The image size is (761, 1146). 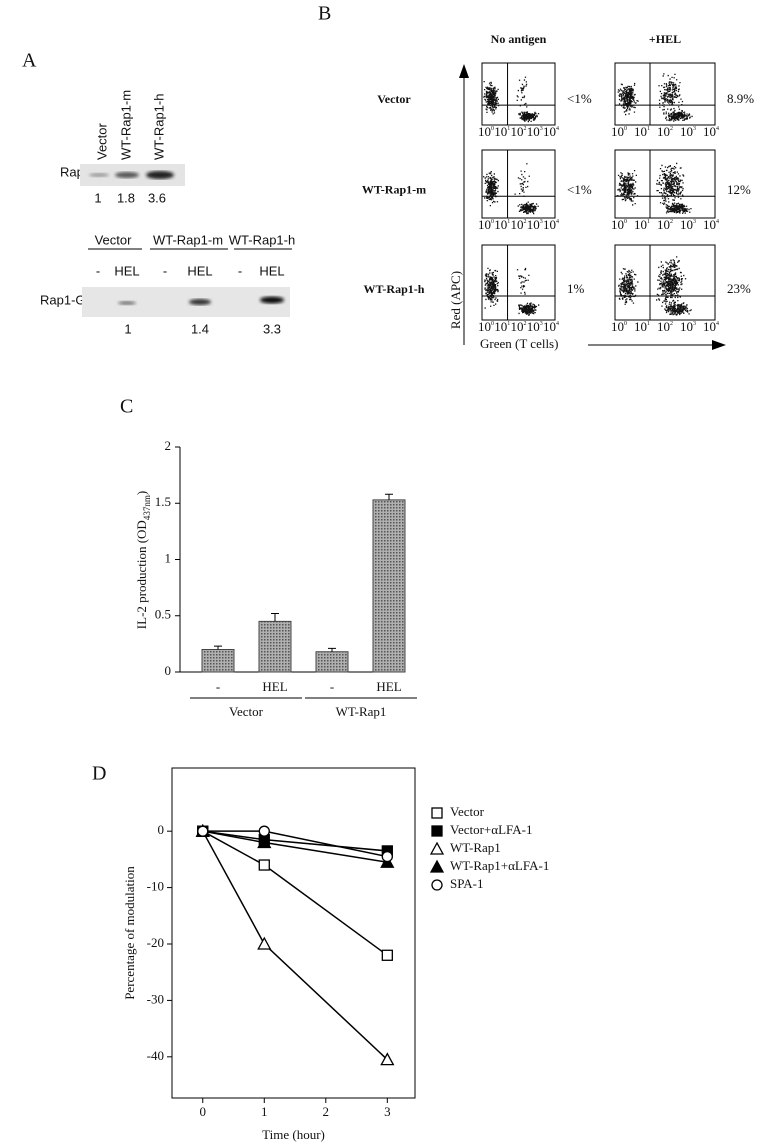 I want to click on lane-label: Vector, so click(x=101, y=141).